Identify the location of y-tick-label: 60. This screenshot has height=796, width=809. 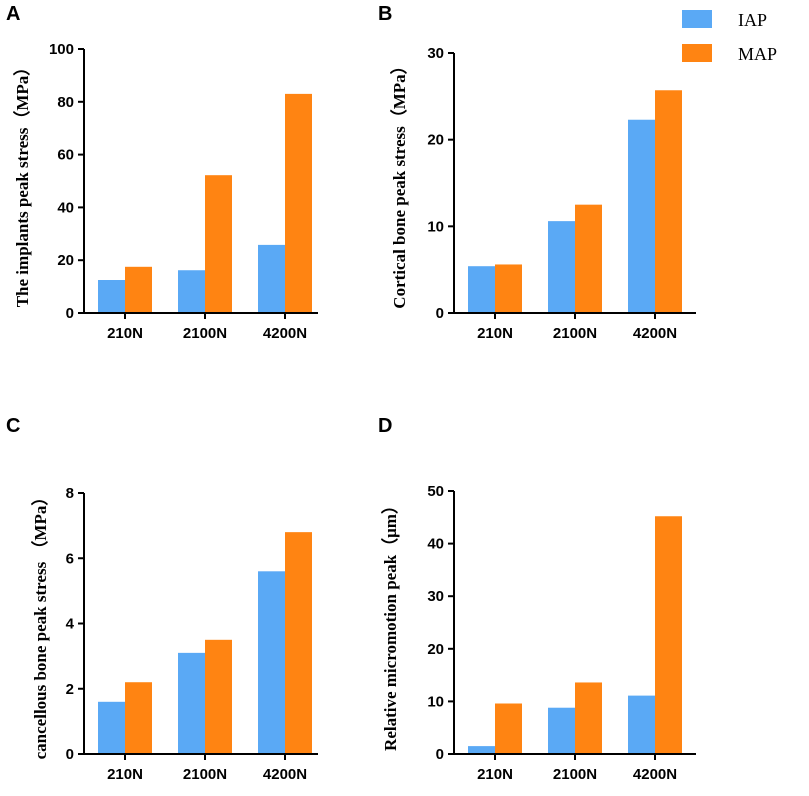
(65, 155).